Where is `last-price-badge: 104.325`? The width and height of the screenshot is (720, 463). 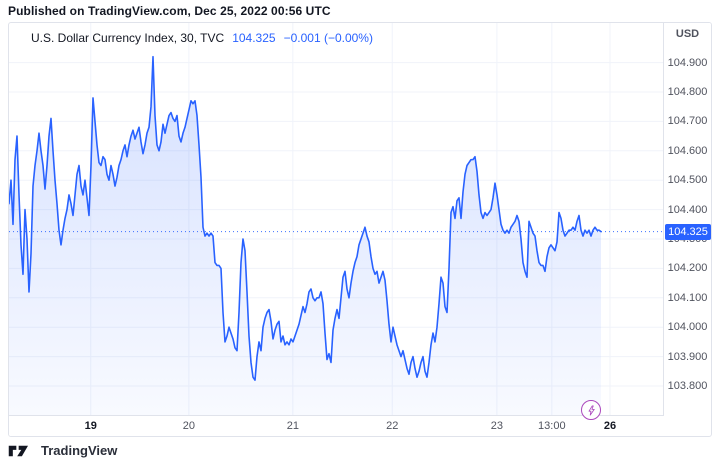 last-price-badge: 104.325 is located at coordinates (688, 231).